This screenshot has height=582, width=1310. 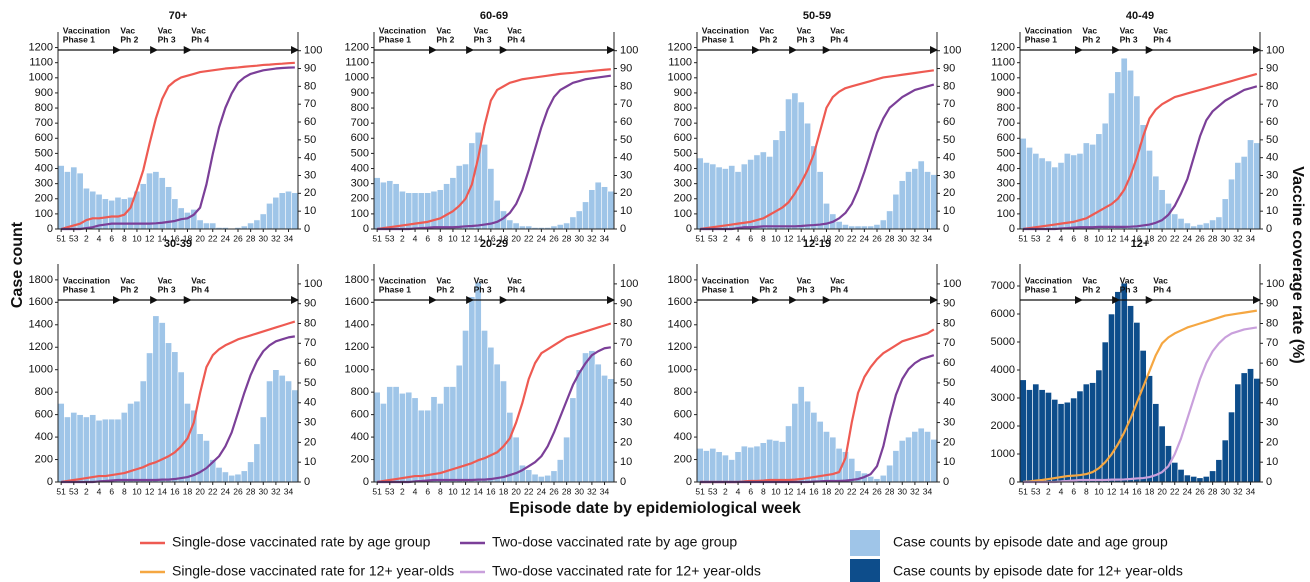 What do you see at coordinates (949, 422) in the screenshot?
I see `y2-tick-label: 30` at bounding box center [949, 422].